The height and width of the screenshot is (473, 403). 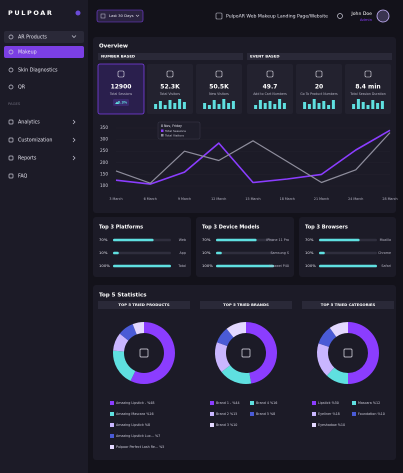 What do you see at coordinates (184, 199) in the screenshot?
I see `x-tick-label: 9 March` at bounding box center [184, 199].